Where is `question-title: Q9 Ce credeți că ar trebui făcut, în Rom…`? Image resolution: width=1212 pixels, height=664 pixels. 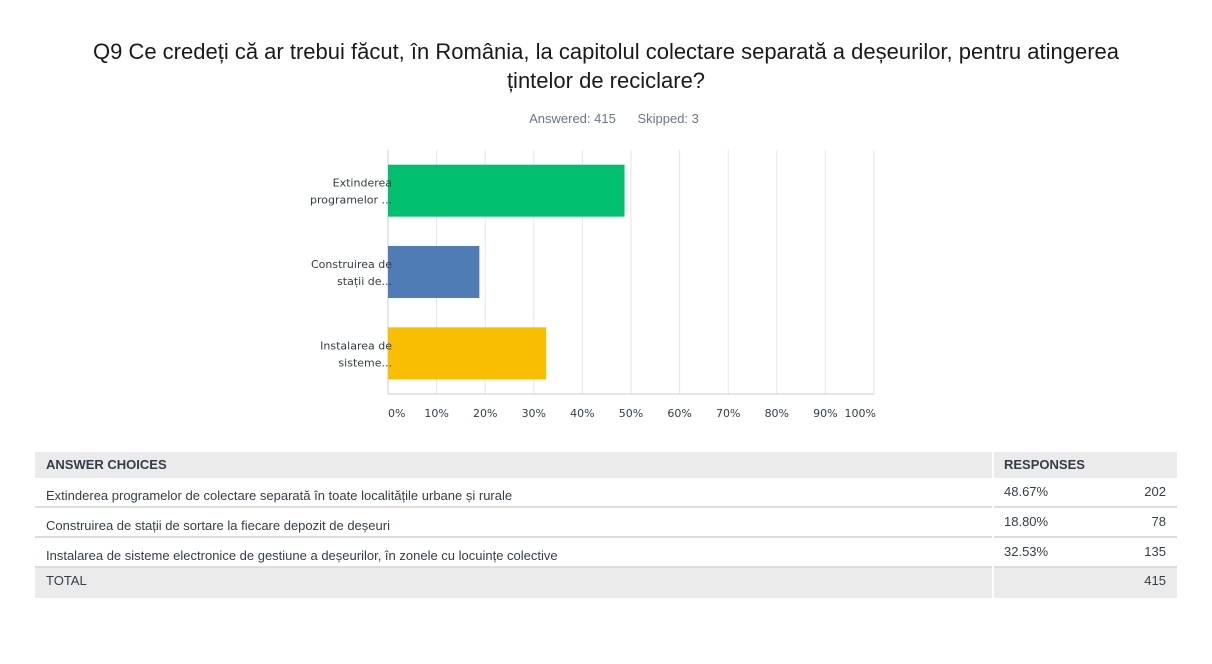
question-title: Q9 Ce credeți că ar trebui făcut, în Rom… is located at coordinates (606, 66).